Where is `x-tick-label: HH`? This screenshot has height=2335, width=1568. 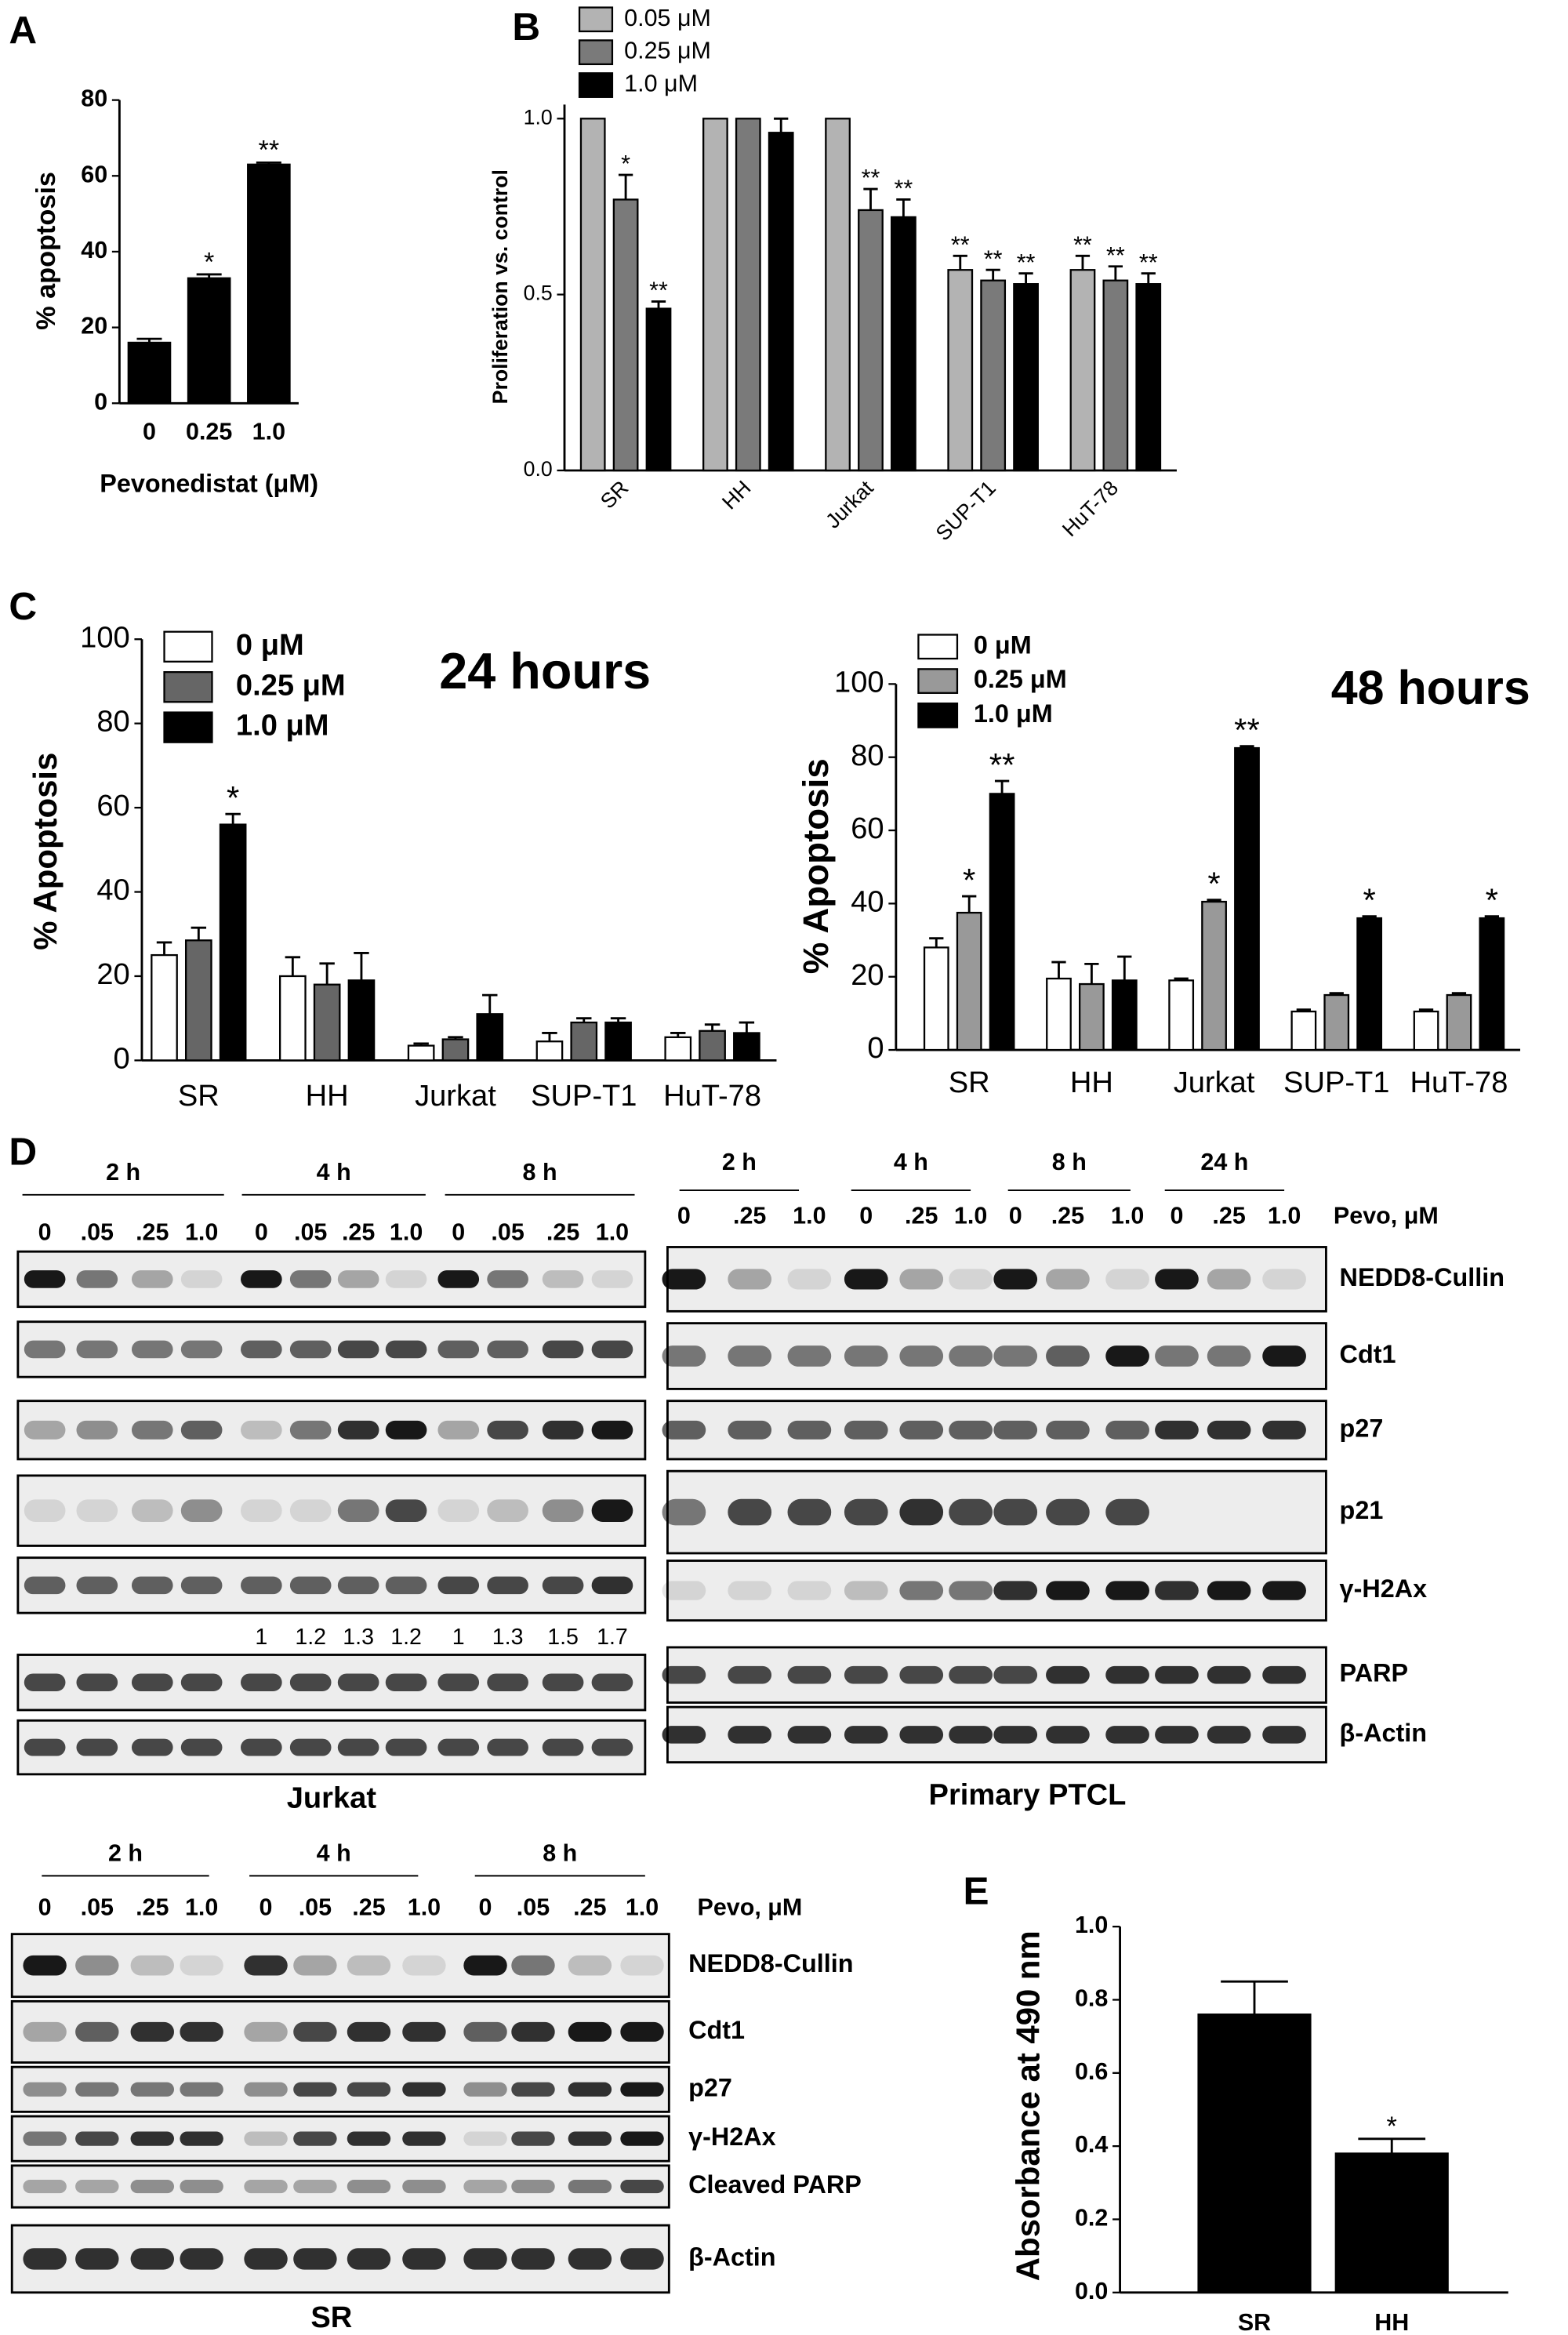
x-tick-label: HH is located at coordinates (1091, 1082).